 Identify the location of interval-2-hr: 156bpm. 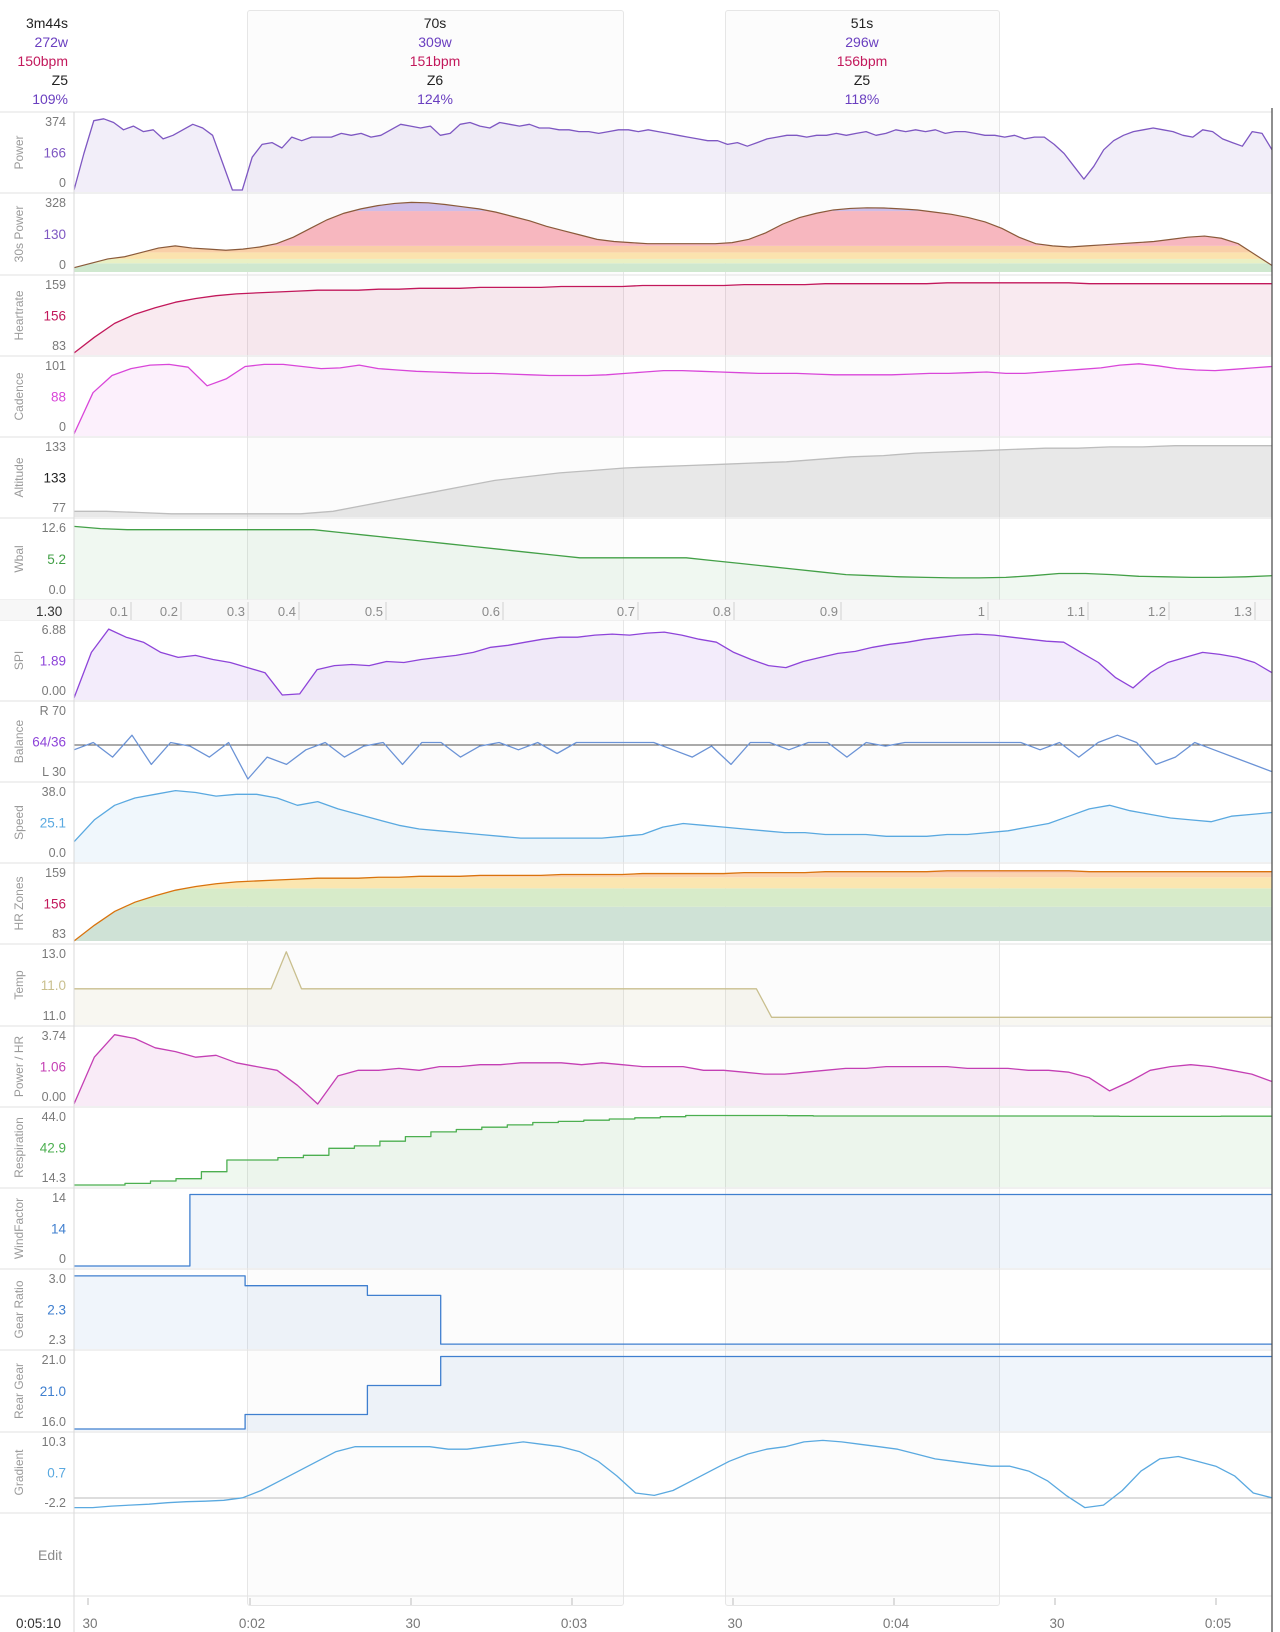
(862, 61).